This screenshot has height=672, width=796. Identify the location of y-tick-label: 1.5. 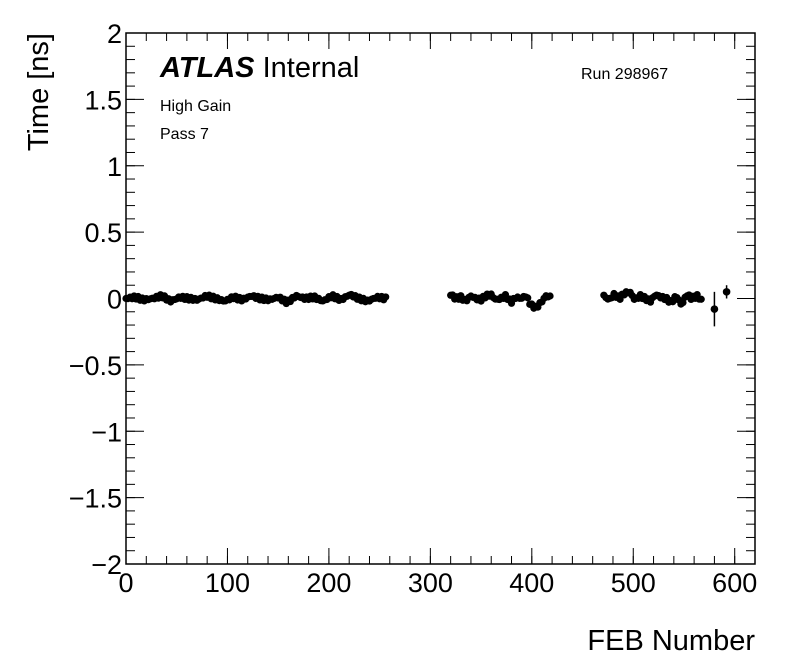
(103, 100).